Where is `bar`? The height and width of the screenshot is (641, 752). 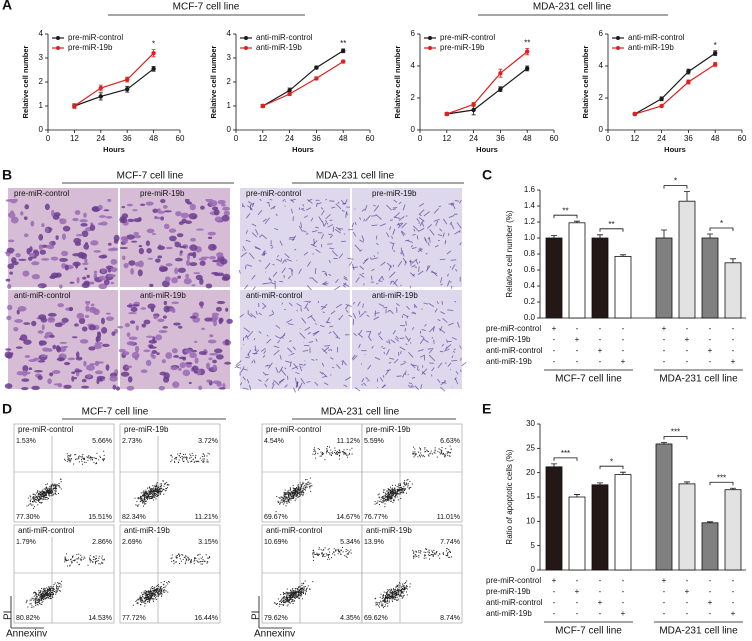 bar is located at coordinates (623, 522).